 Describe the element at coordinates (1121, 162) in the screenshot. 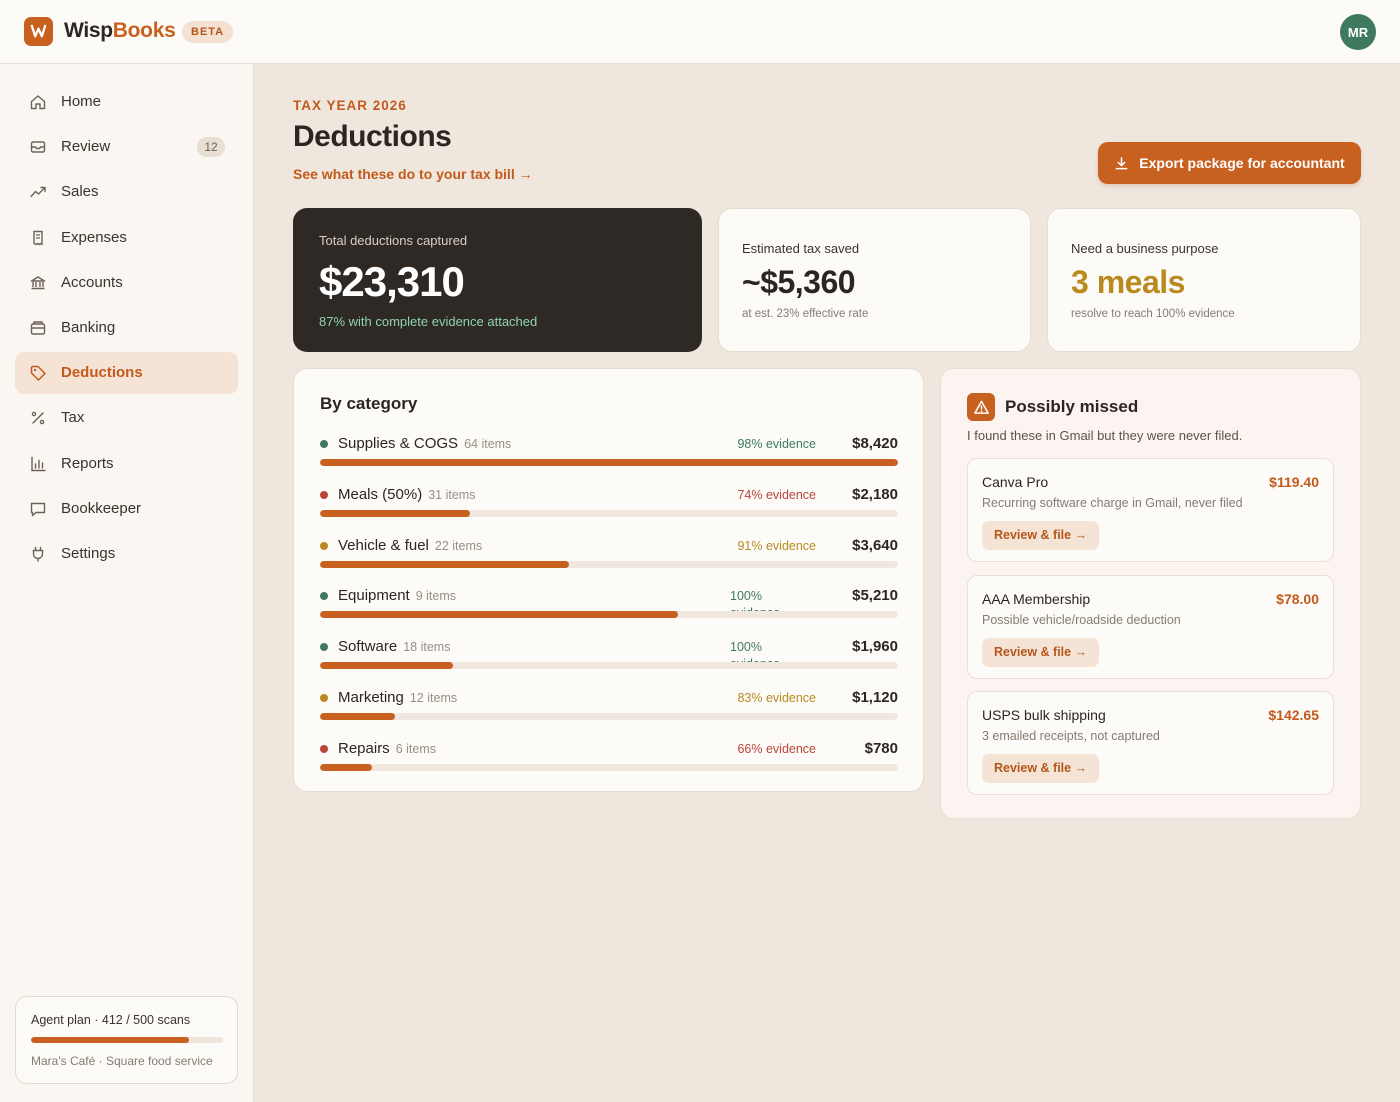

I see `download-icon` at that location.